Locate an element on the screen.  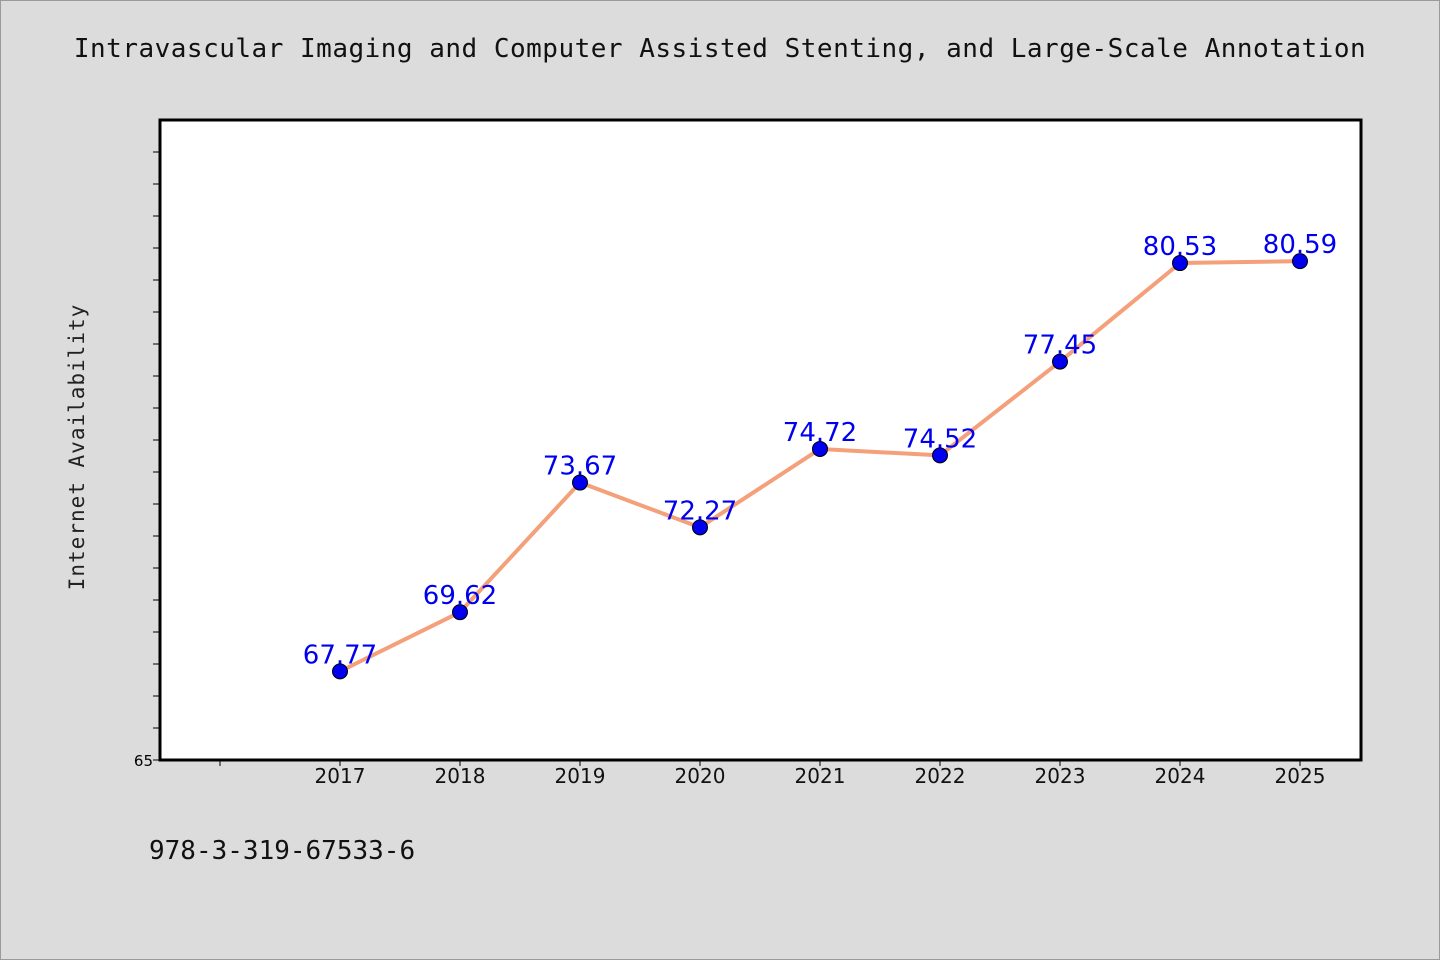
data-label: 80.59 is located at coordinates (1300, 245).